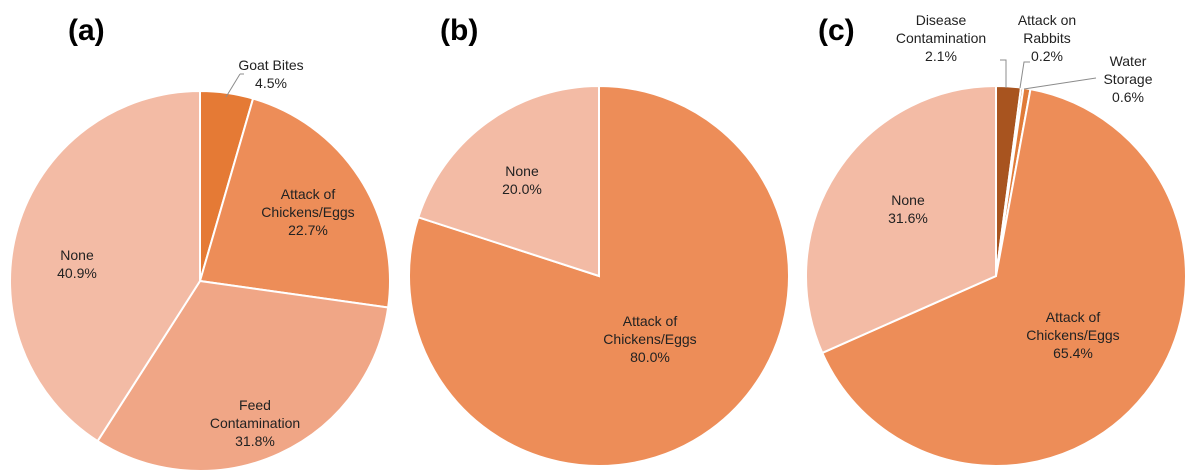 The image size is (1187, 472). I want to click on slice-label-none: None 40.9%, so click(77, 264).